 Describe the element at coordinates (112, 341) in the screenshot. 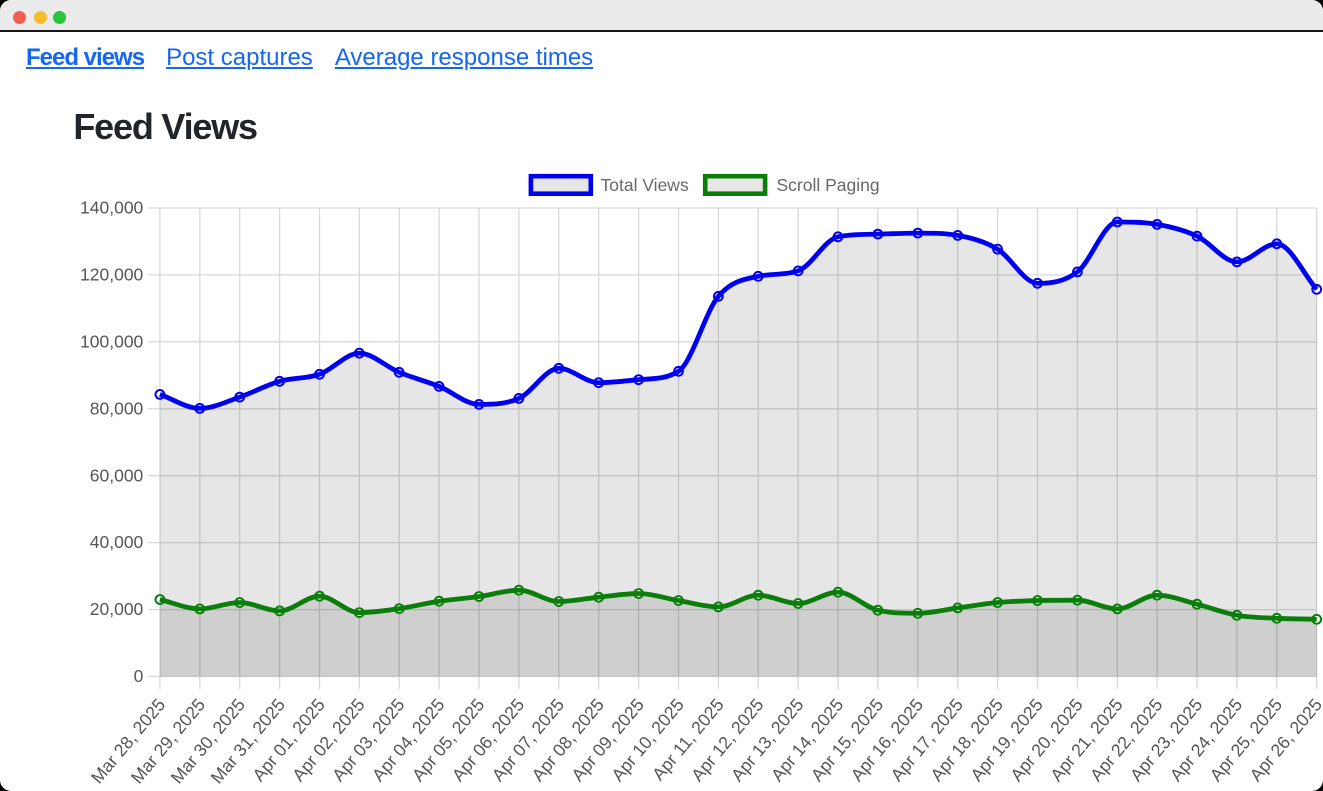

I see `svg-text: 100,000` at that location.